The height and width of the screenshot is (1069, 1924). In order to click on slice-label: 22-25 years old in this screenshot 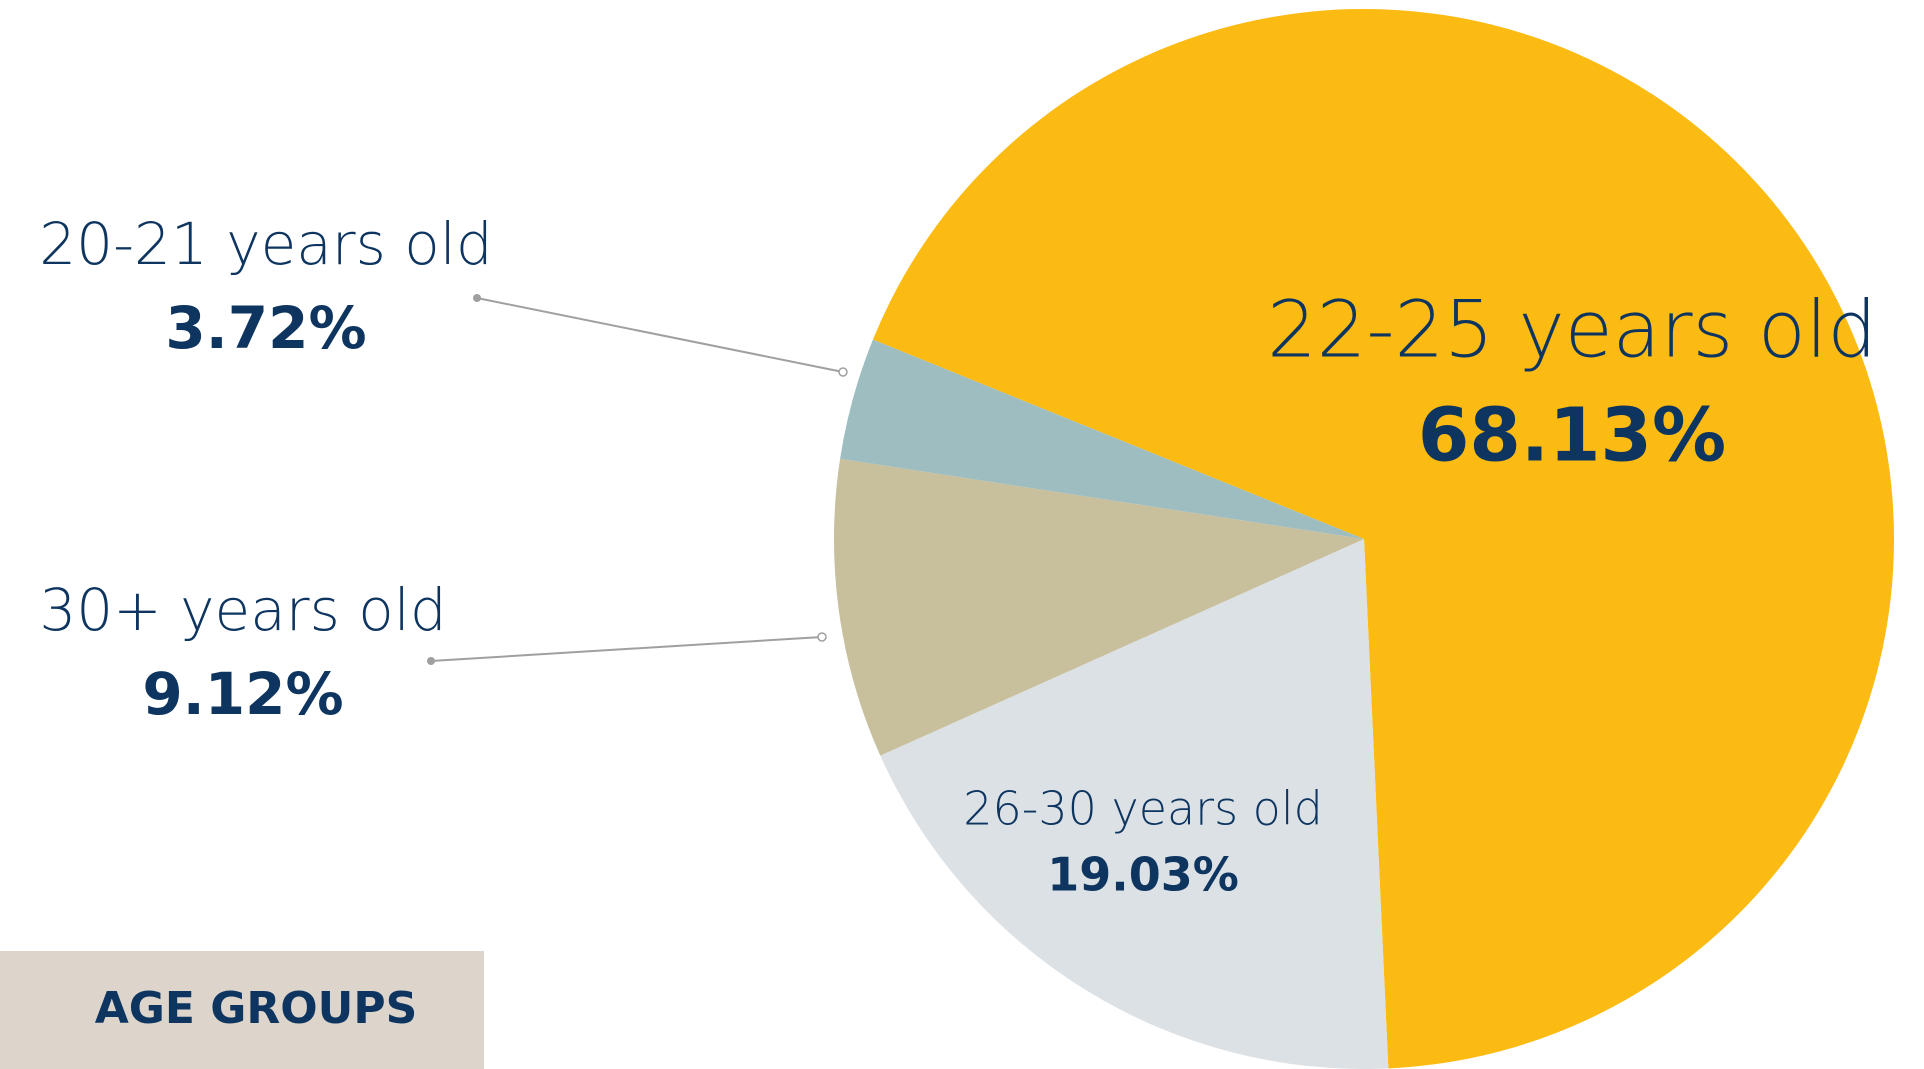, I will do `click(1572, 331)`.